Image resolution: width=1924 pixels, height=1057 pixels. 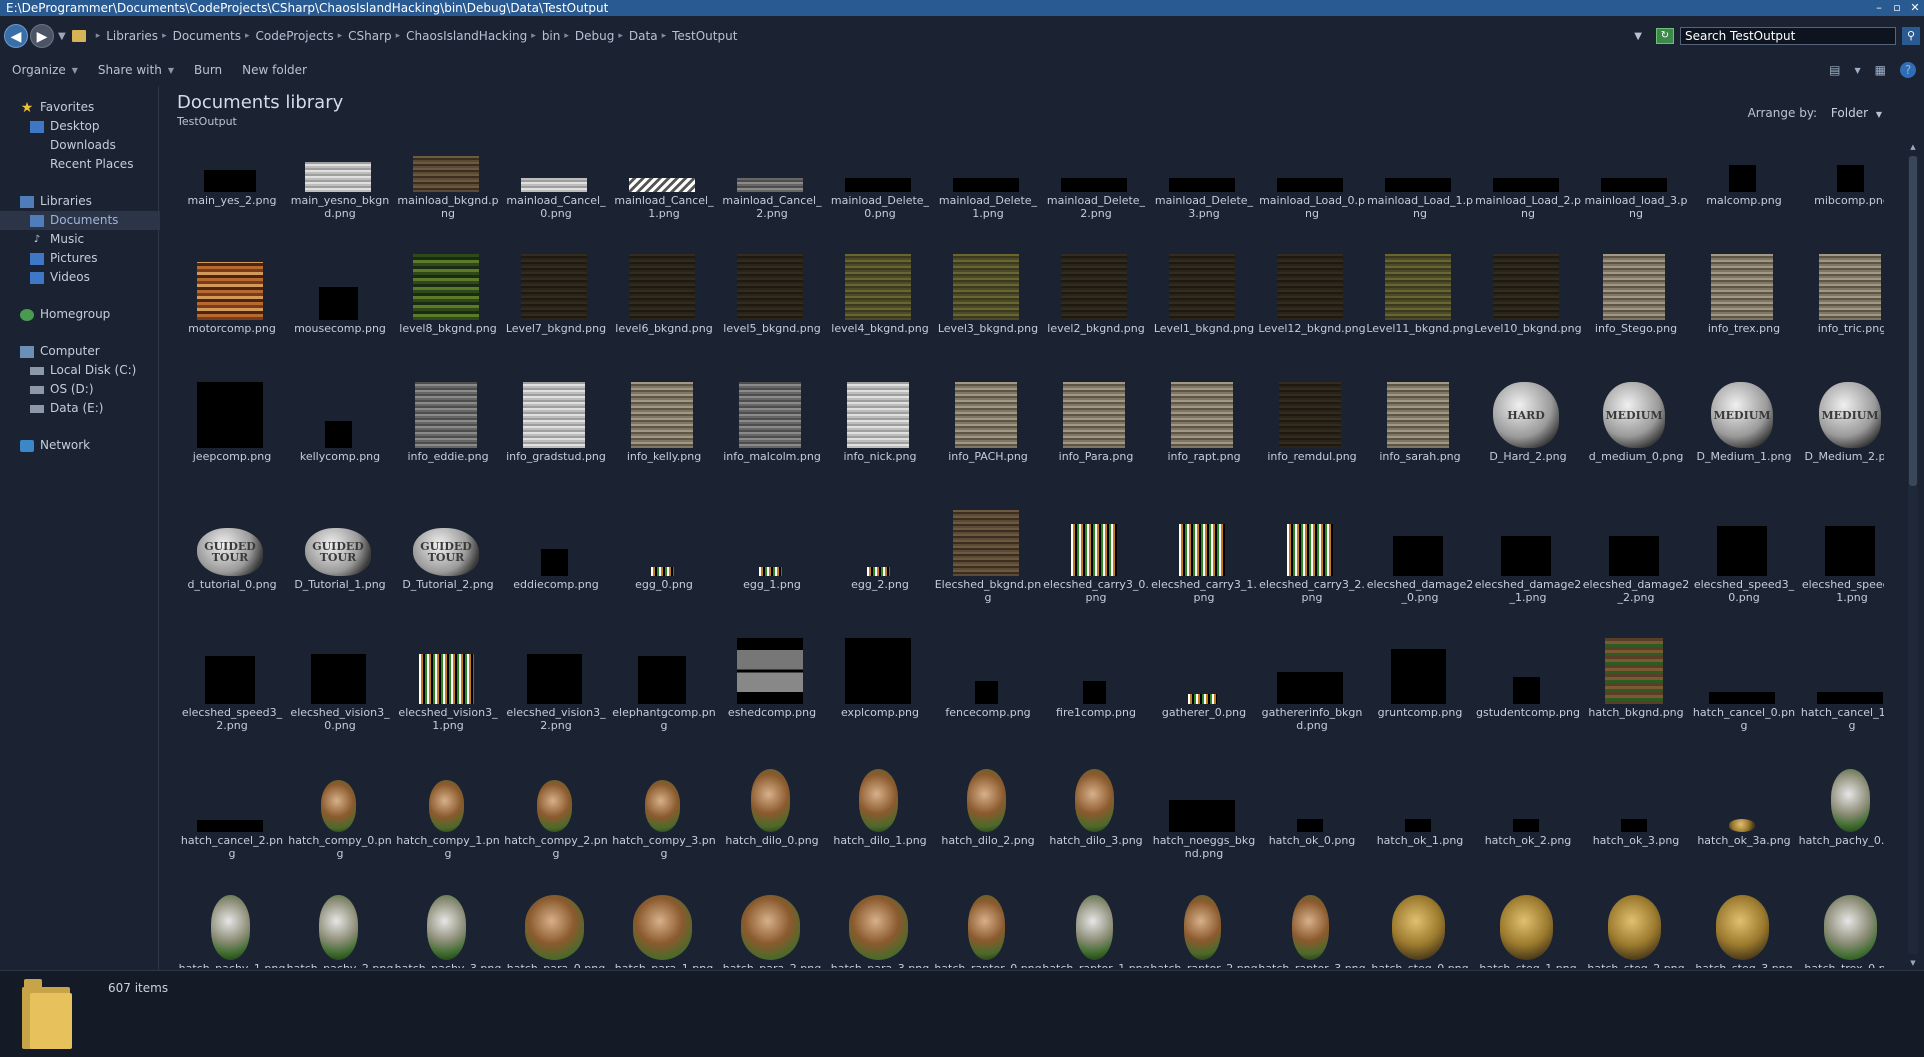 I want to click on file-item: gathererinfo_bkgnd.png, so click(x=1312, y=714).